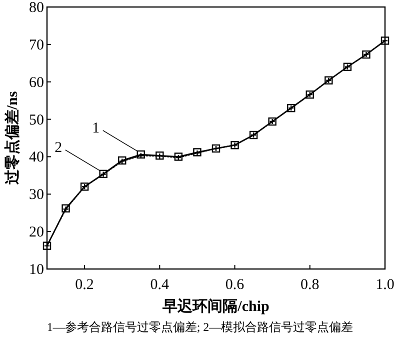  Describe the element at coordinates (36, 232) in the screenshot. I see `y-tick-label: 20` at that location.